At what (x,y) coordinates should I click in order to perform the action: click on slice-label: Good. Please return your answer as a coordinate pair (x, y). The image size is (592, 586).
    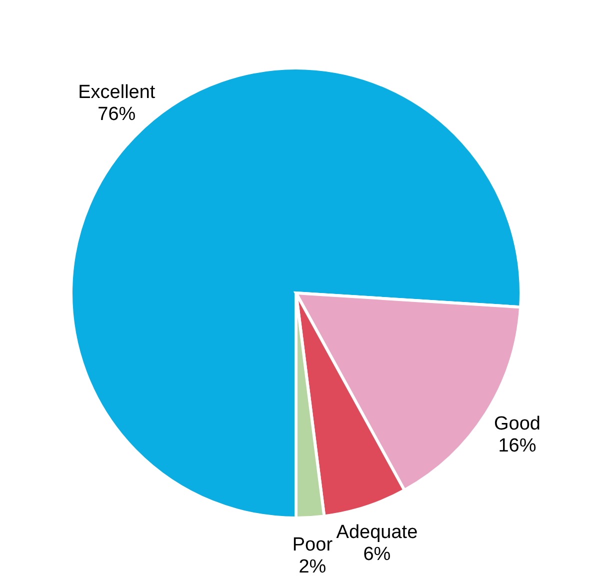
    Looking at the image, I should click on (517, 423).